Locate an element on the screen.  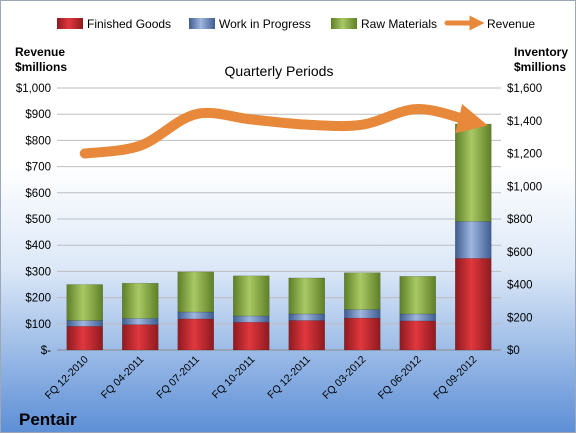
legend-swatch-raw-materials is located at coordinates (344, 23).